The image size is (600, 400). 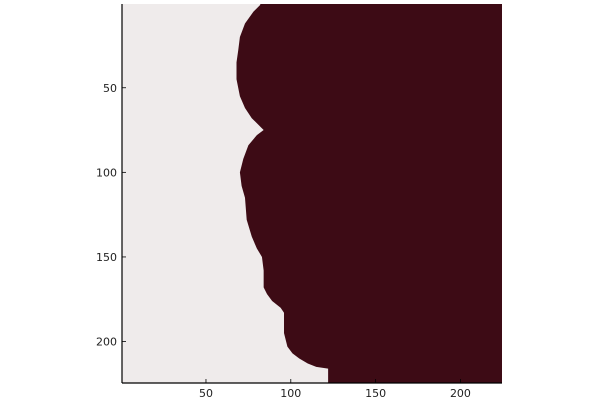 I want to click on x-tick-label: 100, so click(x=290, y=393).